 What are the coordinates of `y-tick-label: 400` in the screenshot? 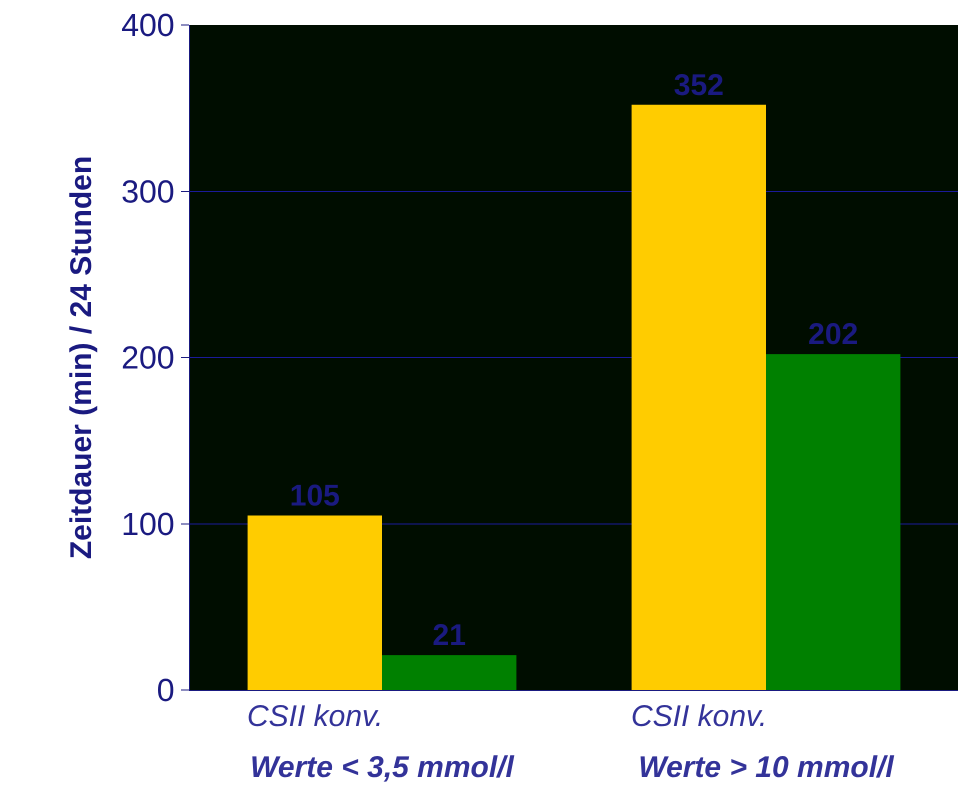 It's located at (148, 25).